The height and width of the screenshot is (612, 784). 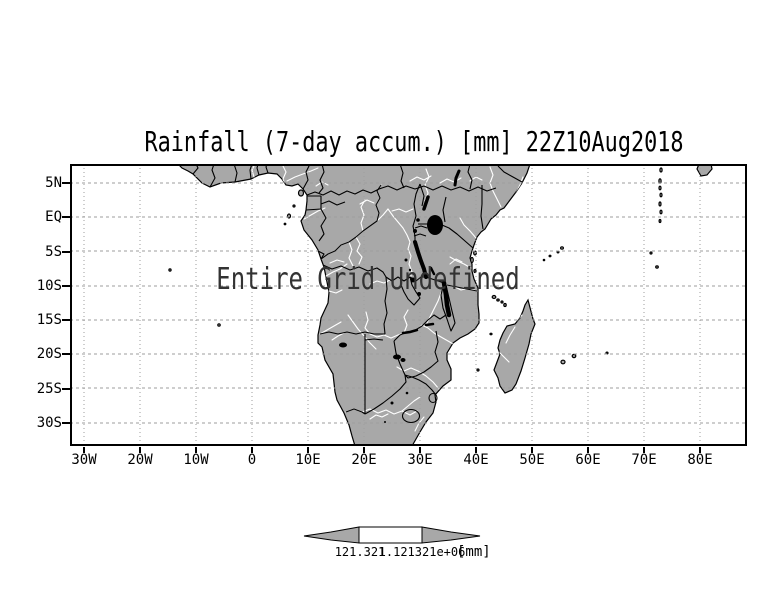 What do you see at coordinates (308, 460) in the screenshot?
I see `x-axis-label: 10E` at bounding box center [308, 460].